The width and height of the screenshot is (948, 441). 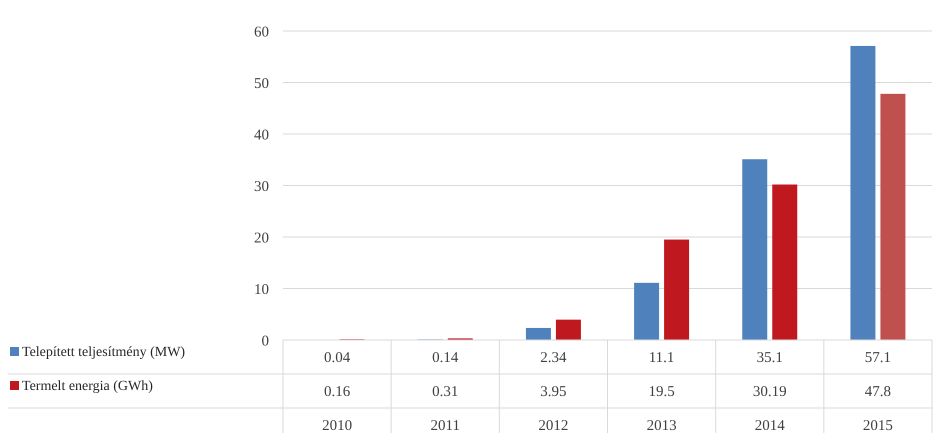 What do you see at coordinates (261, 290) in the screenshot?
I see `y-tick-label: 10` at bounding box center [261, 290].